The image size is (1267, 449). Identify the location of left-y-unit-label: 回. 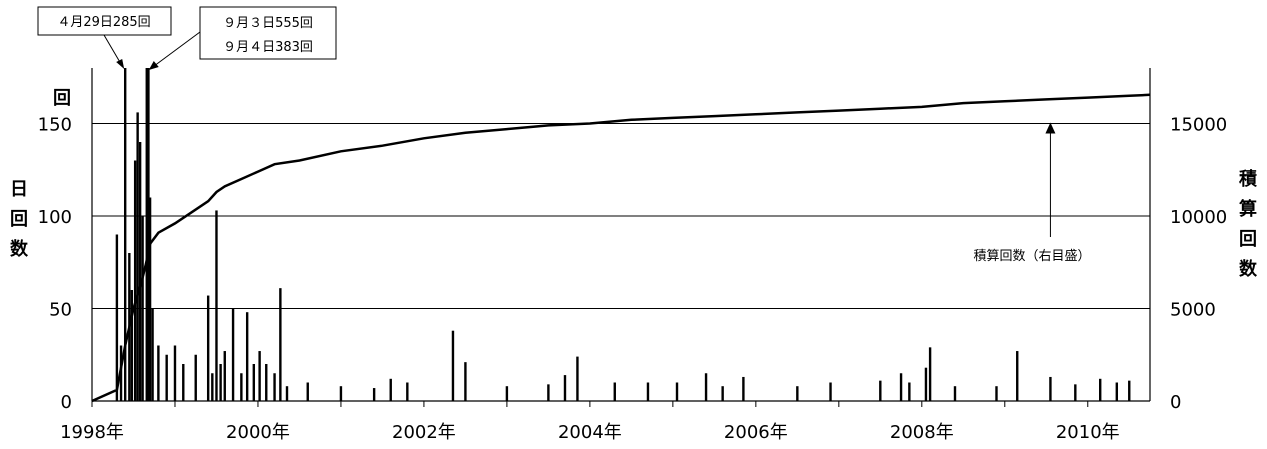
(62, 98).